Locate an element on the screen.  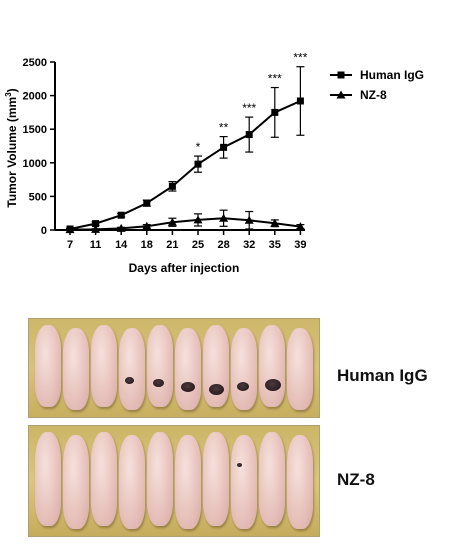
y-tick-label: 500 is located at coordinates (38, 197).